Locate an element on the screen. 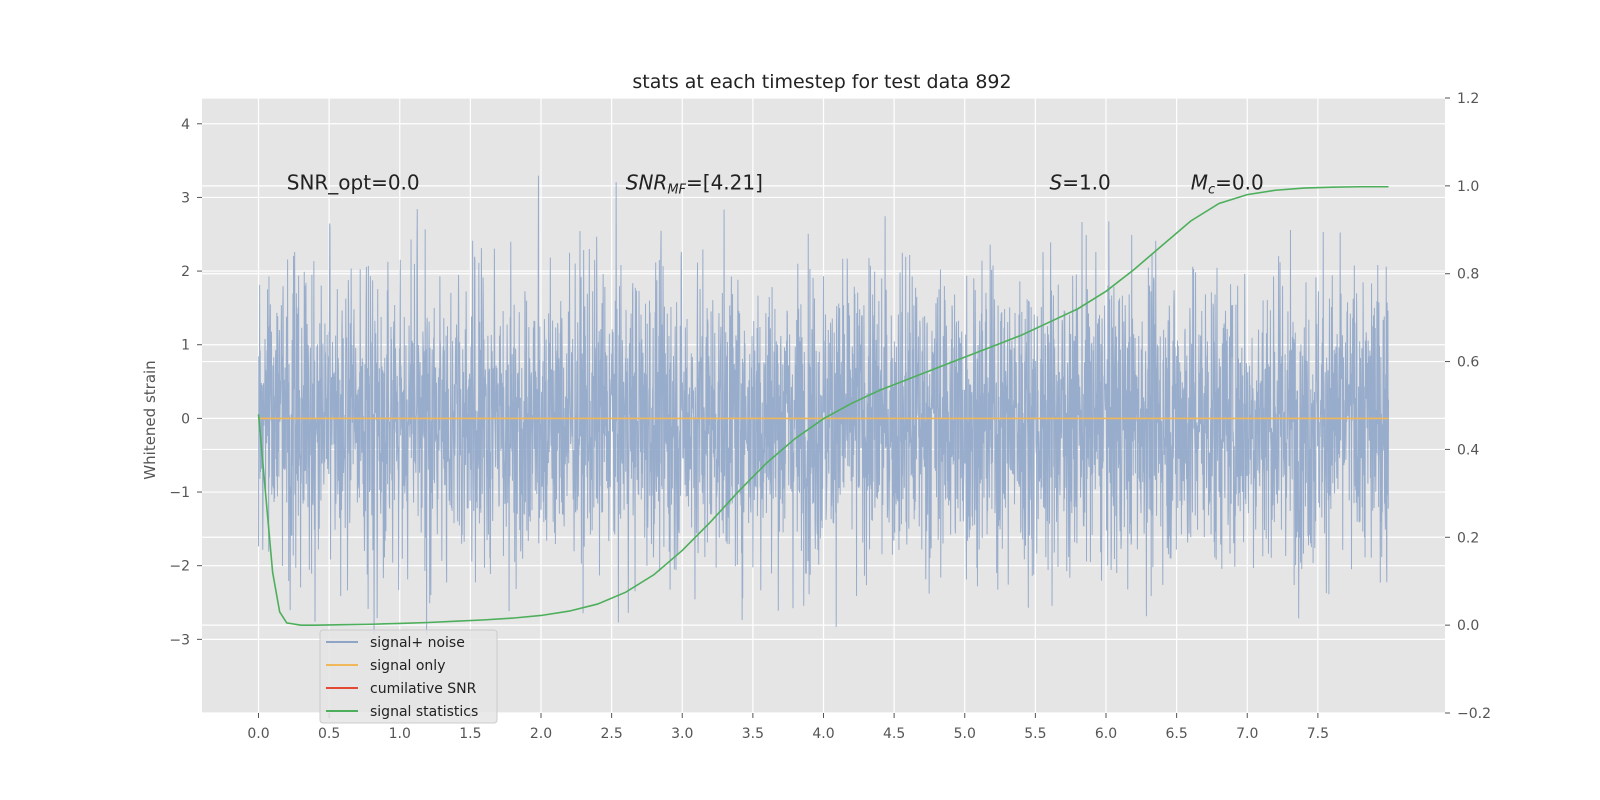 This screenshot has width=1600, height=800. y-tick-label: −1 is located at coordinates (179, 493).